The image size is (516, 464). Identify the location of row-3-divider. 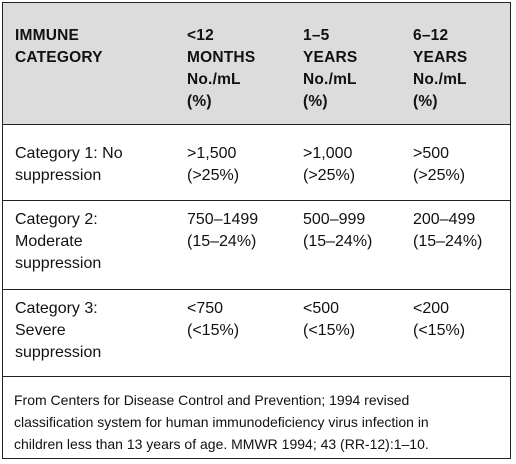
(256, 376).